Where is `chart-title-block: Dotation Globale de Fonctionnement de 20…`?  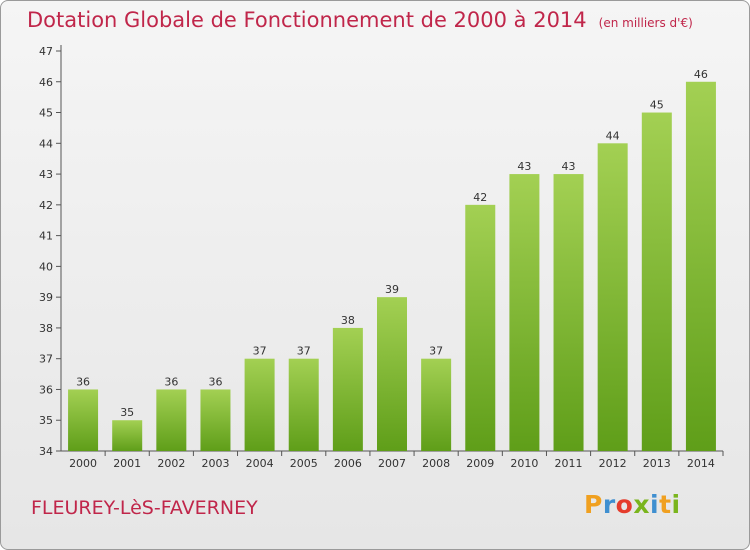
chart-title-block: Dotation Globale de Fonctionnement de 20… is located at coordinates (360, 20).